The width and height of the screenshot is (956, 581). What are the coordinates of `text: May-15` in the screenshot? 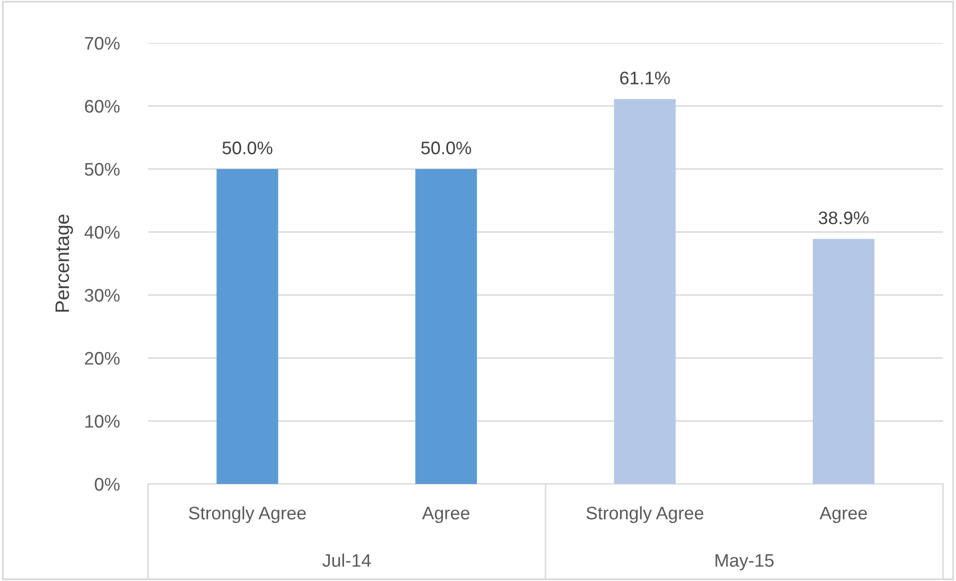 It's located at (745, 562).